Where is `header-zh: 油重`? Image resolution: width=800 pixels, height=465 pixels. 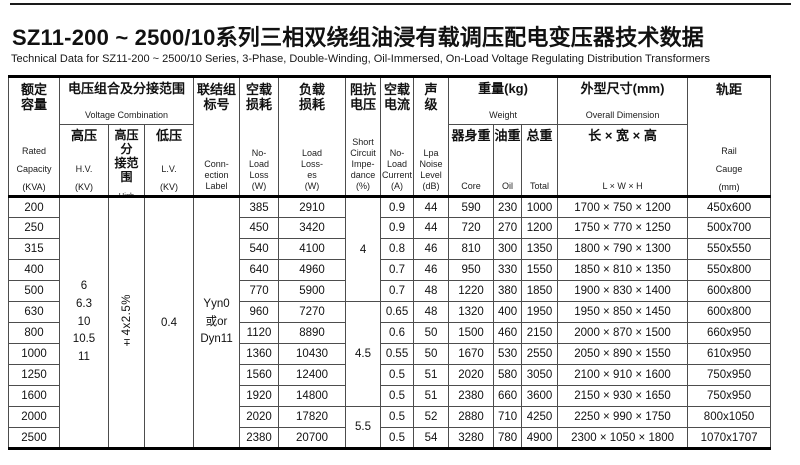
header-zh: 油重 is located at coordinates (507, 135).